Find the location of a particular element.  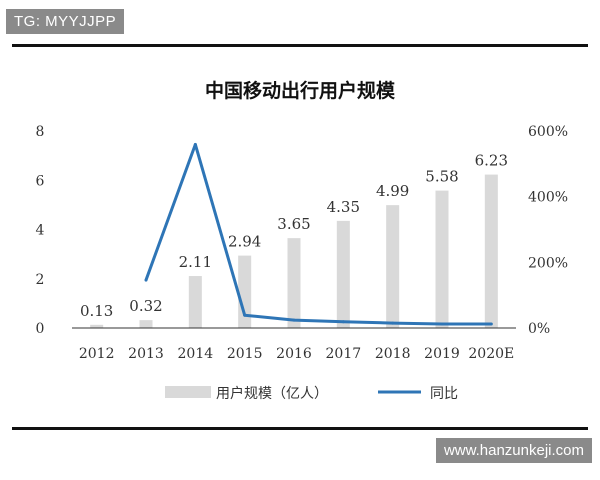

x-tick-label: 2013 is located at coordinates (146, 354).